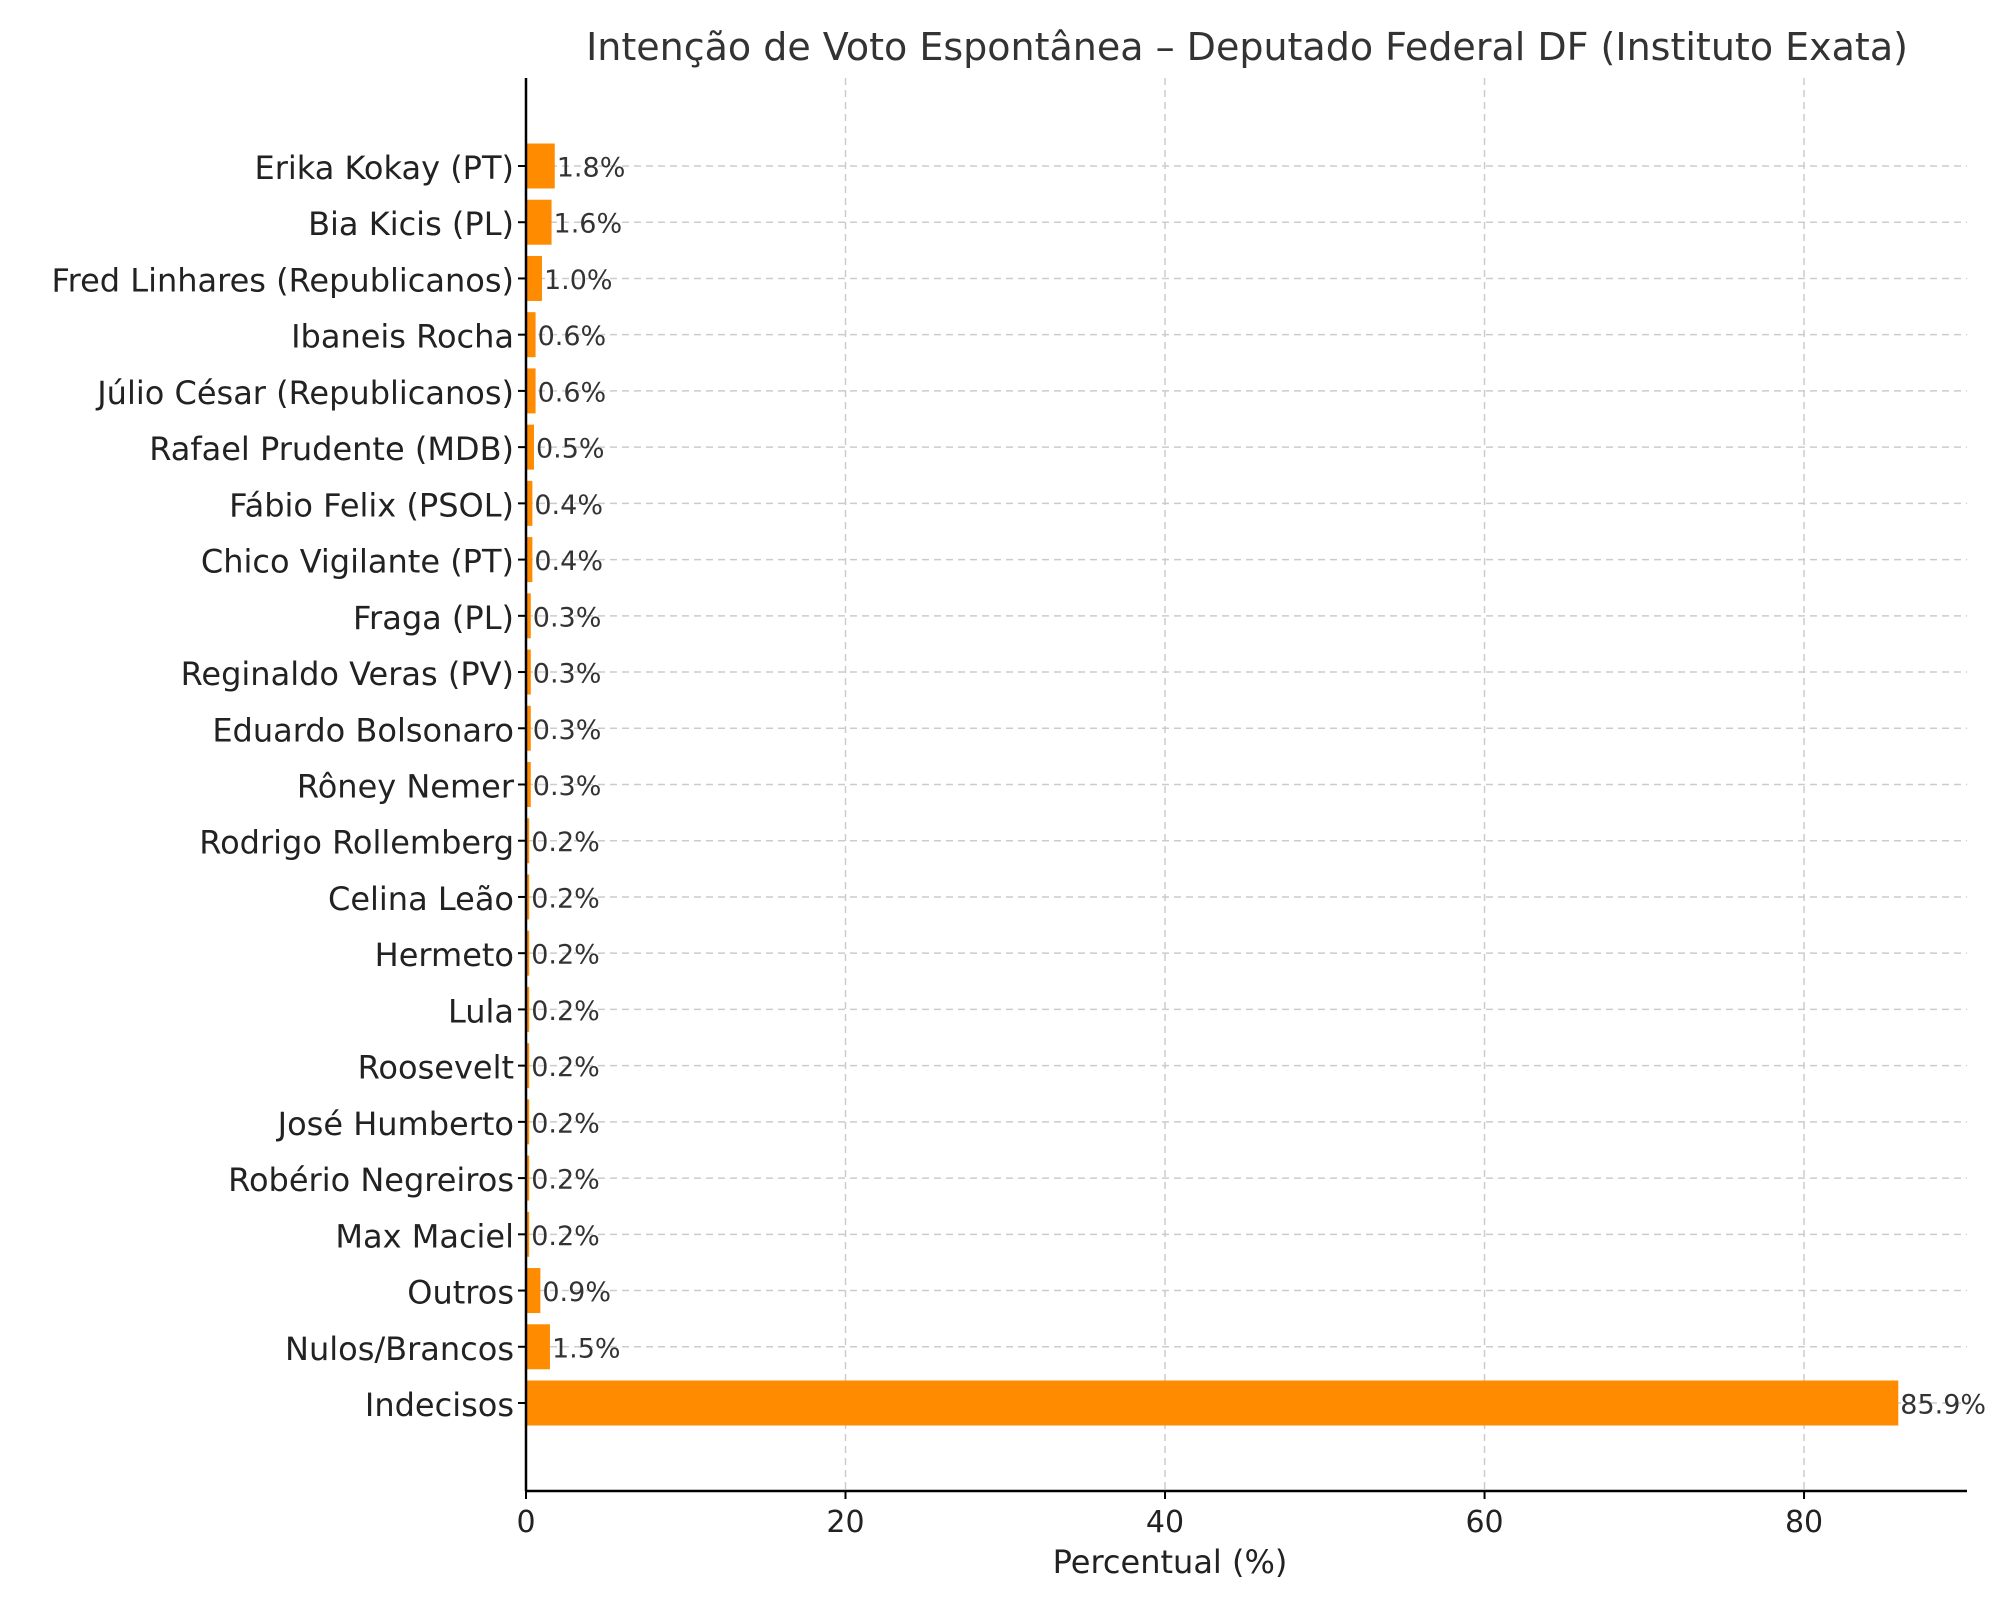 Image resolution: width=2000 pixels, height=1604 pixels. I want to click on category-label: Erika Kokay (PT), so click(384, 168).